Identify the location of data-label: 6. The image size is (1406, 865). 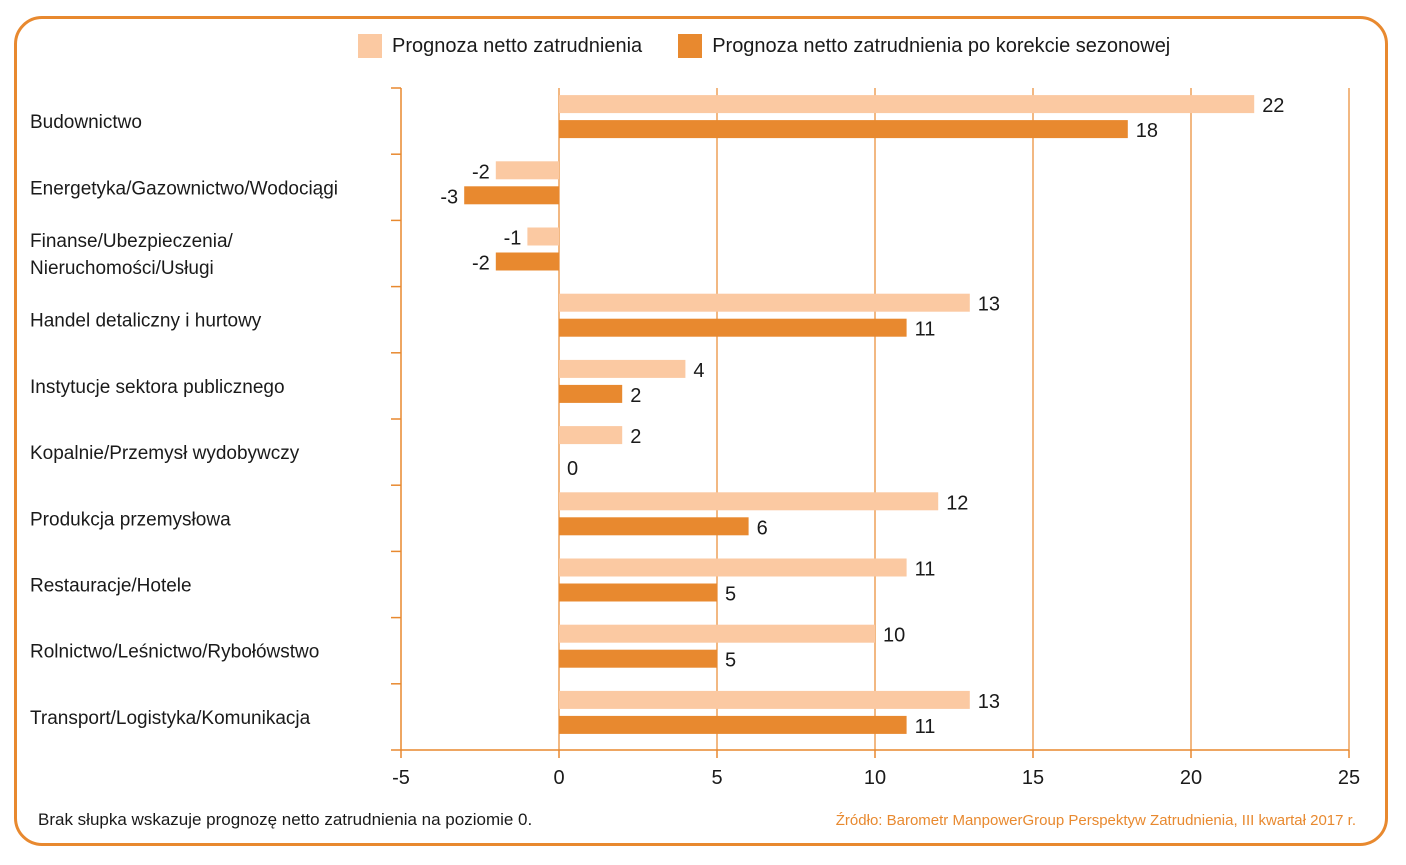
(762, 528).